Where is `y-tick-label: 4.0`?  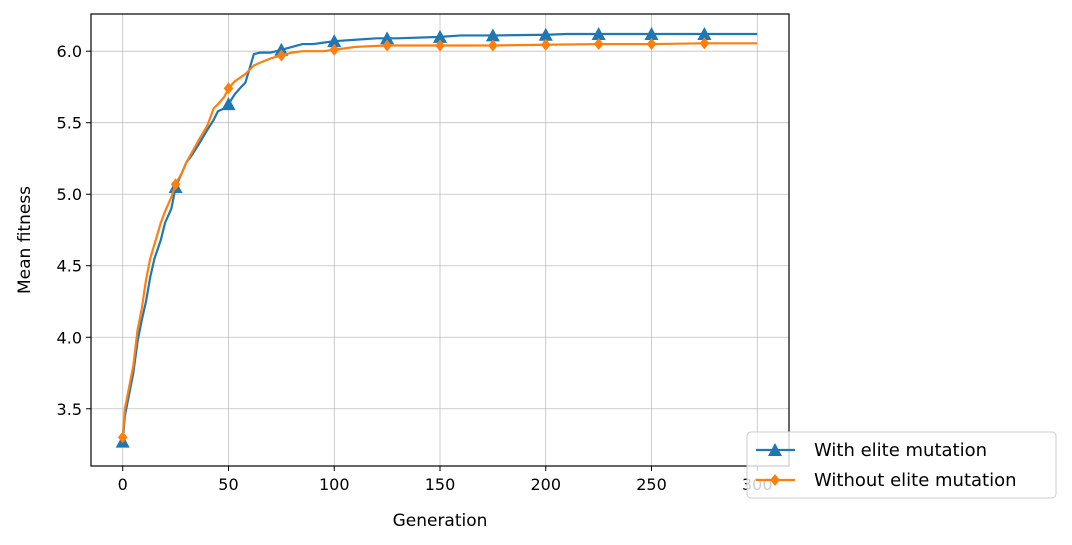 y-tick-label: 4.0 is located at coordinates (69, 337).